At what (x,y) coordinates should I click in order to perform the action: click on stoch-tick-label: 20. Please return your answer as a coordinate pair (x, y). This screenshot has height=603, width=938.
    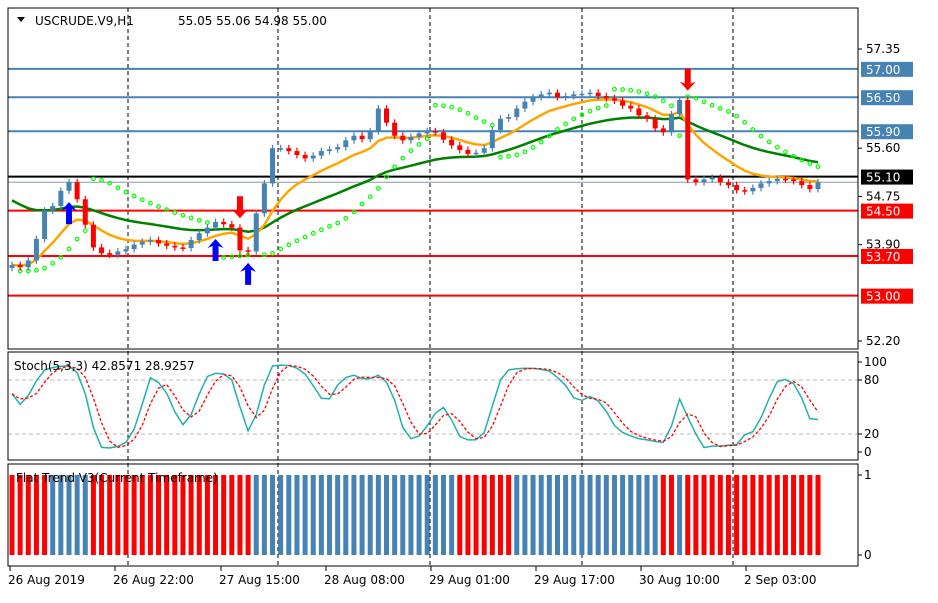
    Looking at the image, I should click on (871, 434).